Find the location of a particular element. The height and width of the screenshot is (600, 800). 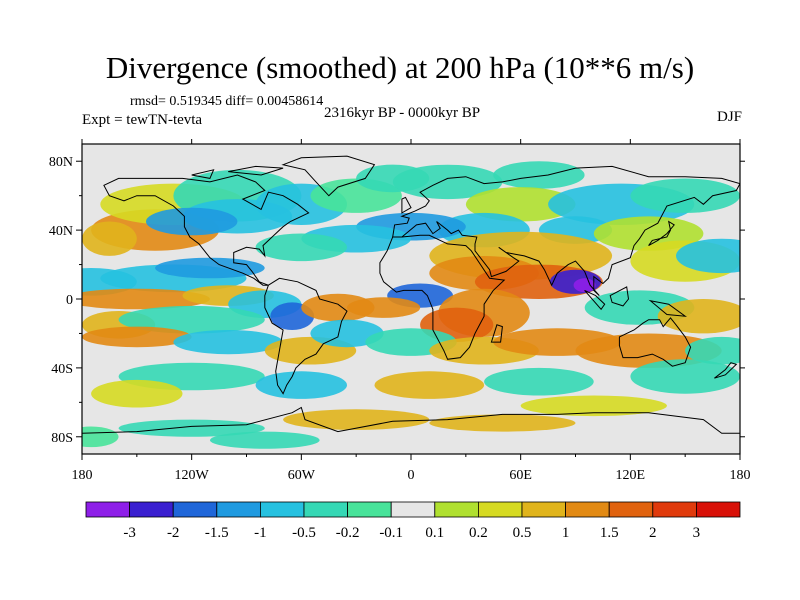

colorbar-label: 2 is located at coordinates (653, 533).